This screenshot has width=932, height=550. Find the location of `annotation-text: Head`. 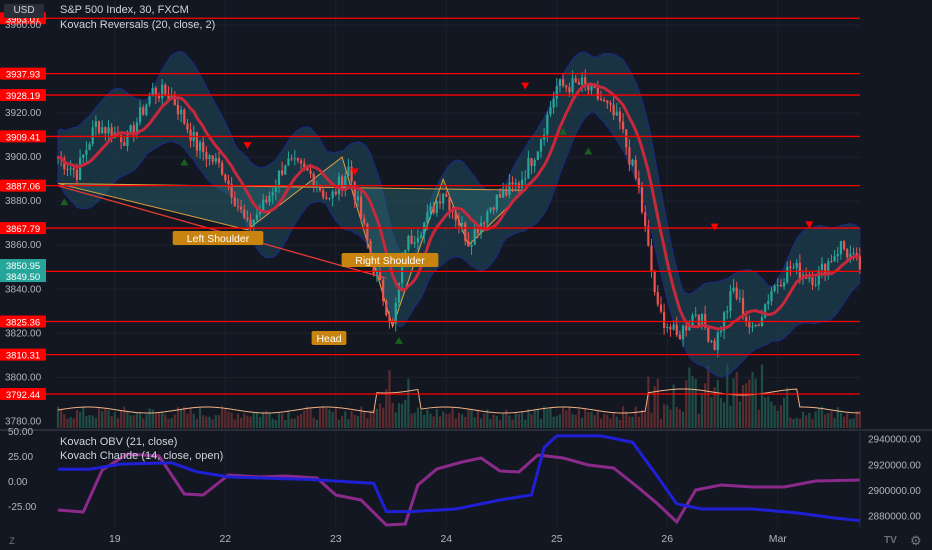

annotation-text: Head is located at coordinates (328, 339).